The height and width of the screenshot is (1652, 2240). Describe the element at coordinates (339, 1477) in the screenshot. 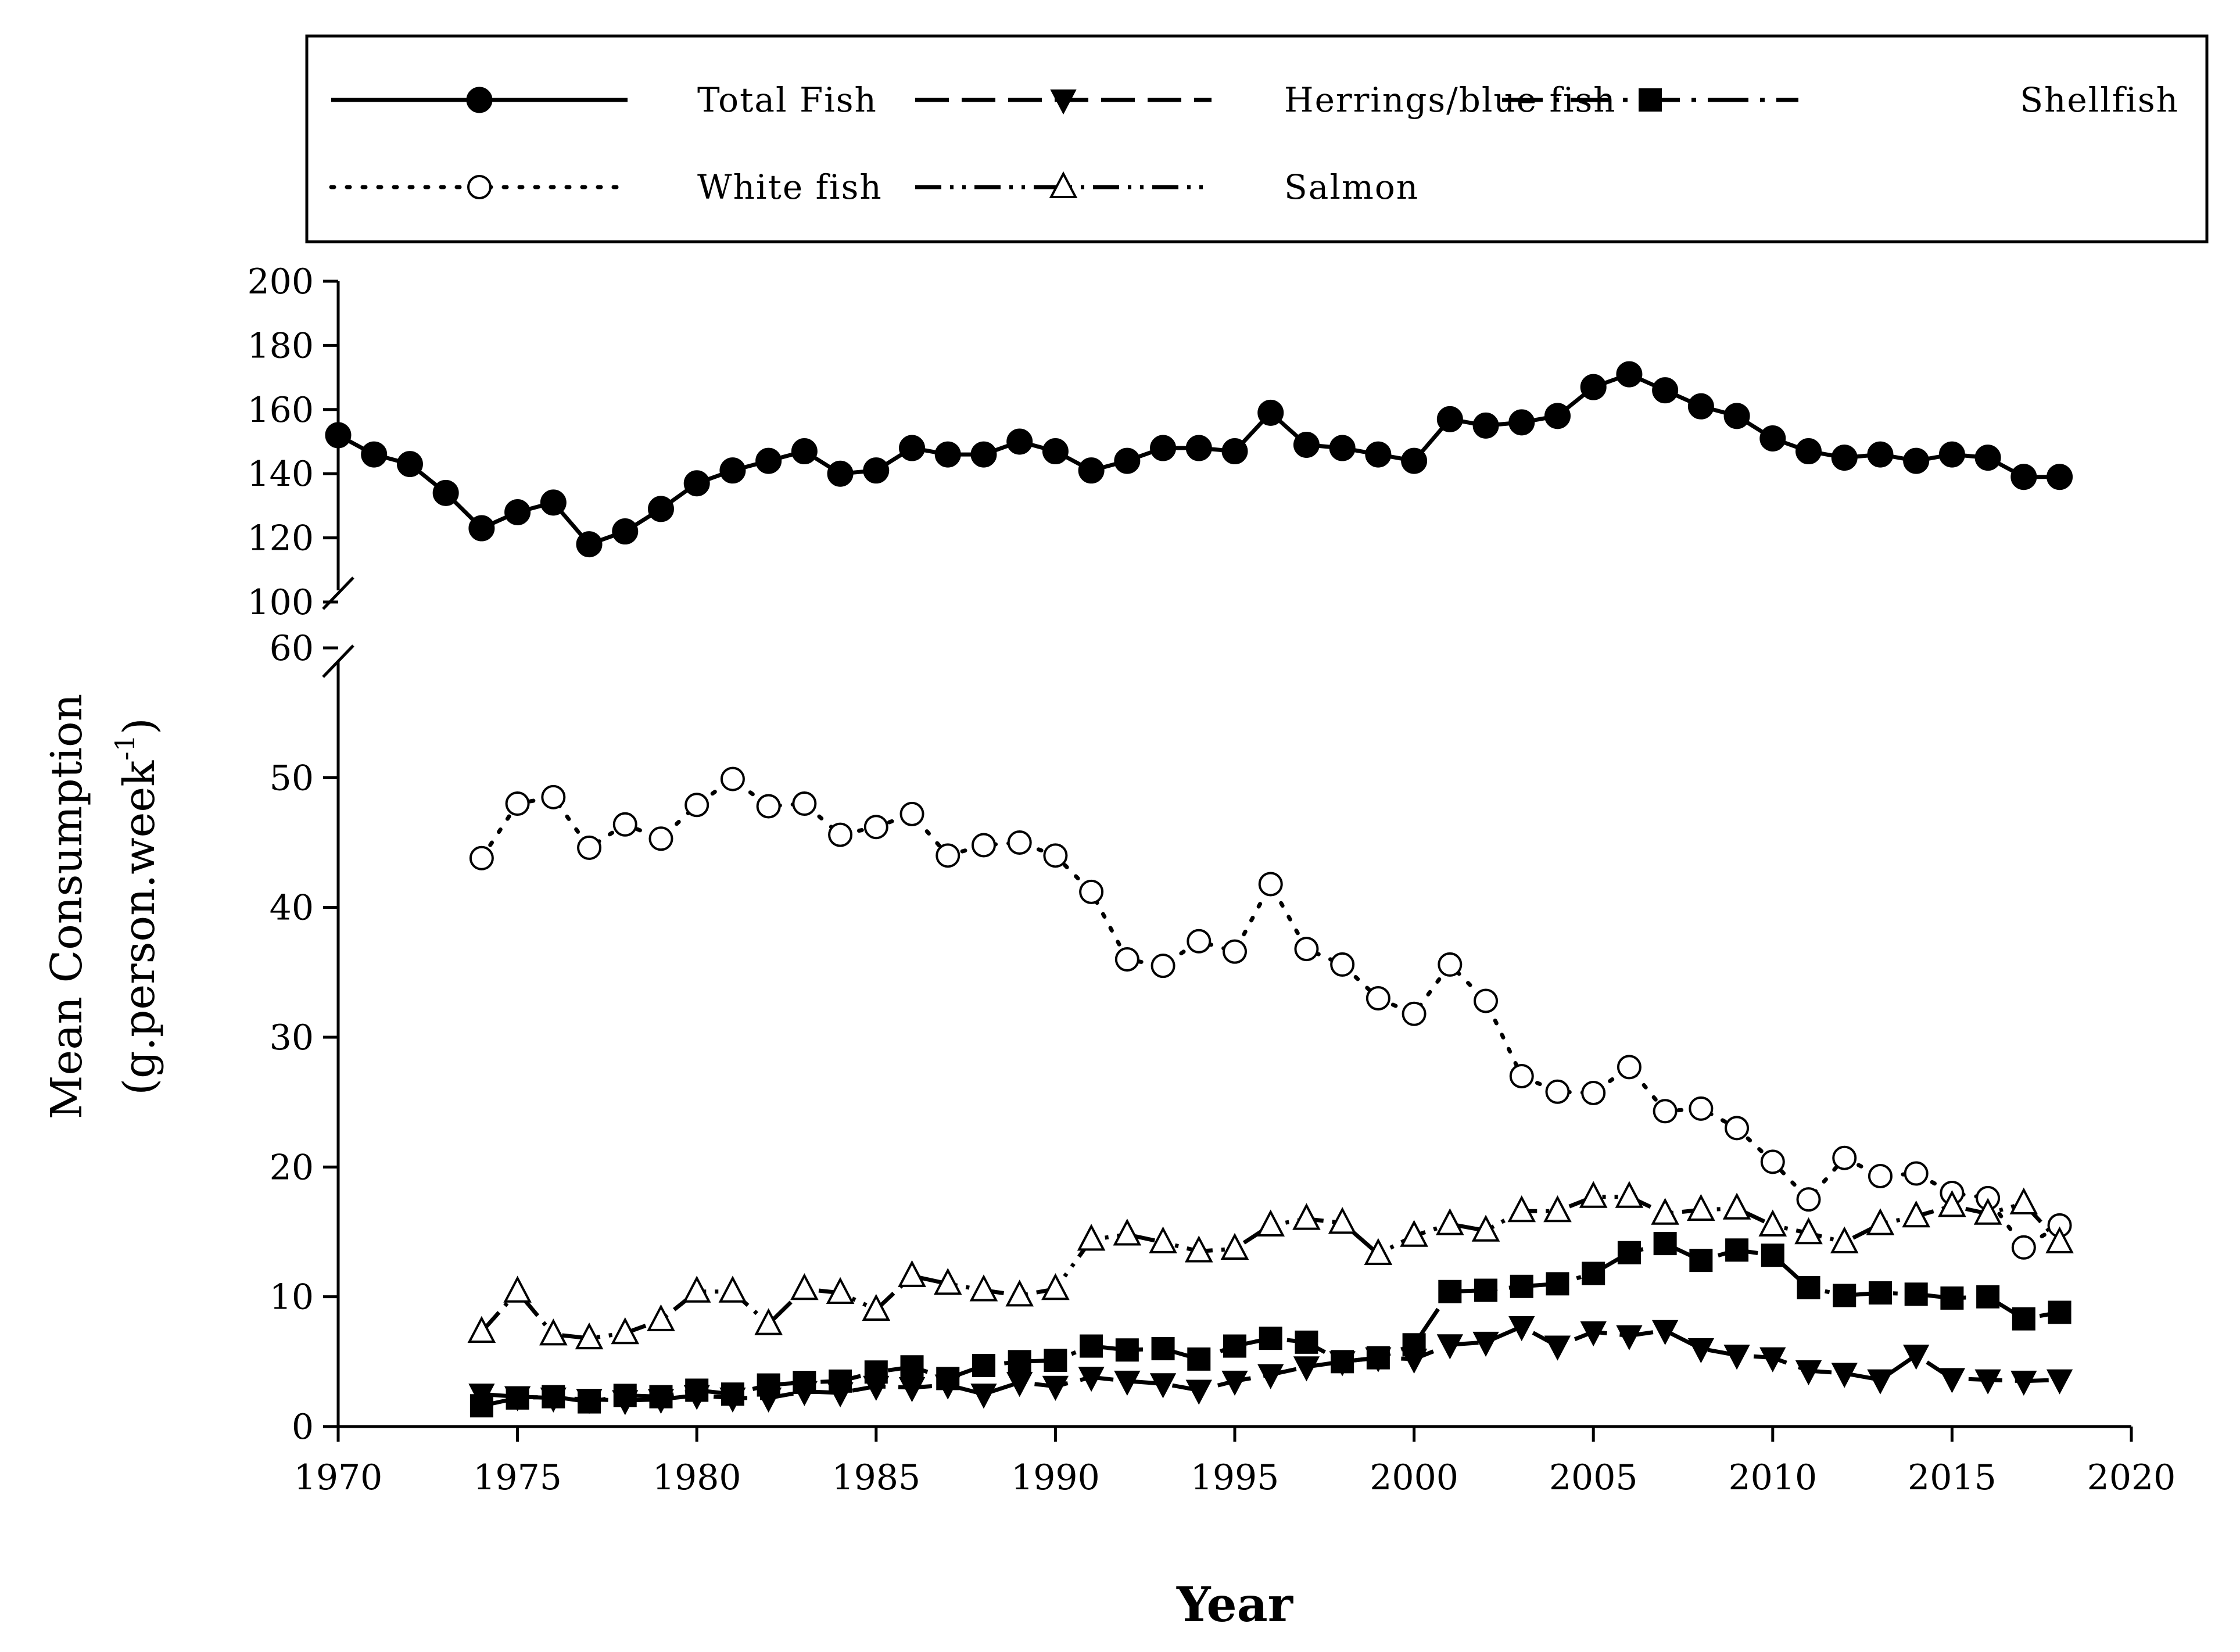

I see `x-tick-label: 1970` at that location.